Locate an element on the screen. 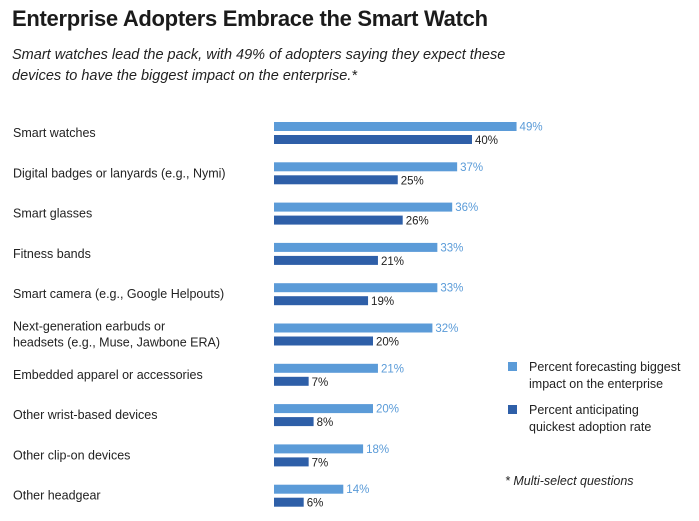 The image size is (699, 521). value-label-forecast-impact: 32% is located at coordinates (446, 329).